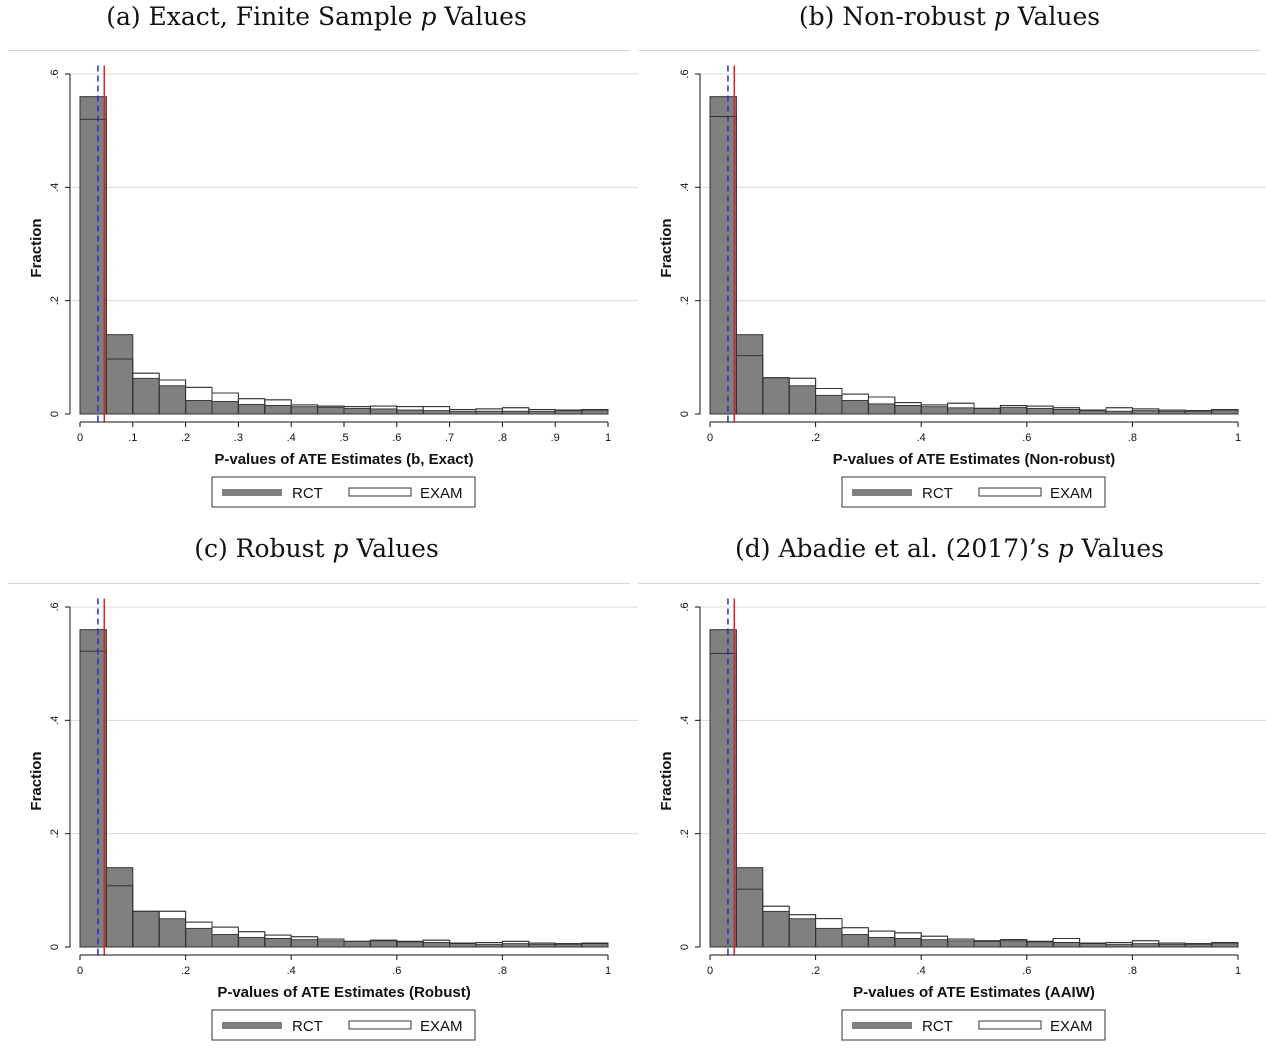 This screenshot has height=1059, width=1266. What do you see at coordinates (555, 438) in the screenshot?
I see `x-tick-label: .9` at bounding box center [555, 438].